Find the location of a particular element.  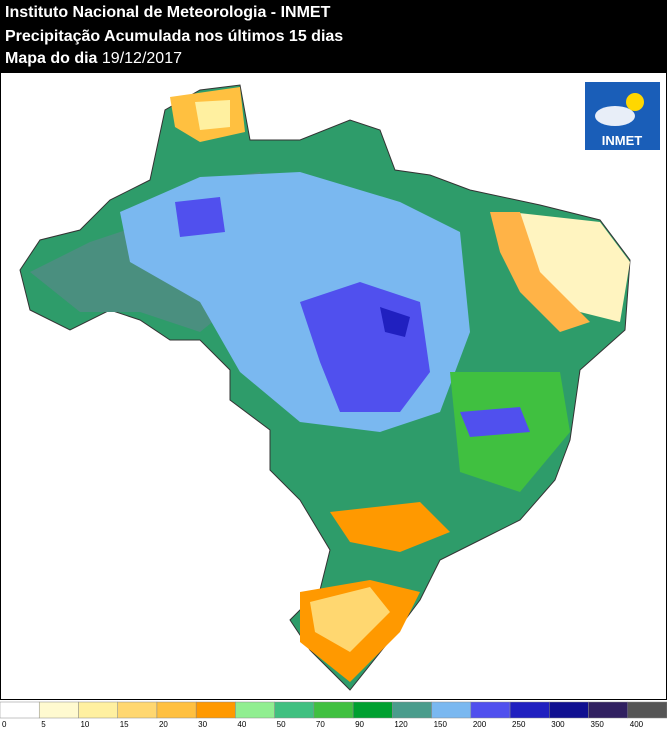

legend-label: 250 is located at coordinates (519, 724).